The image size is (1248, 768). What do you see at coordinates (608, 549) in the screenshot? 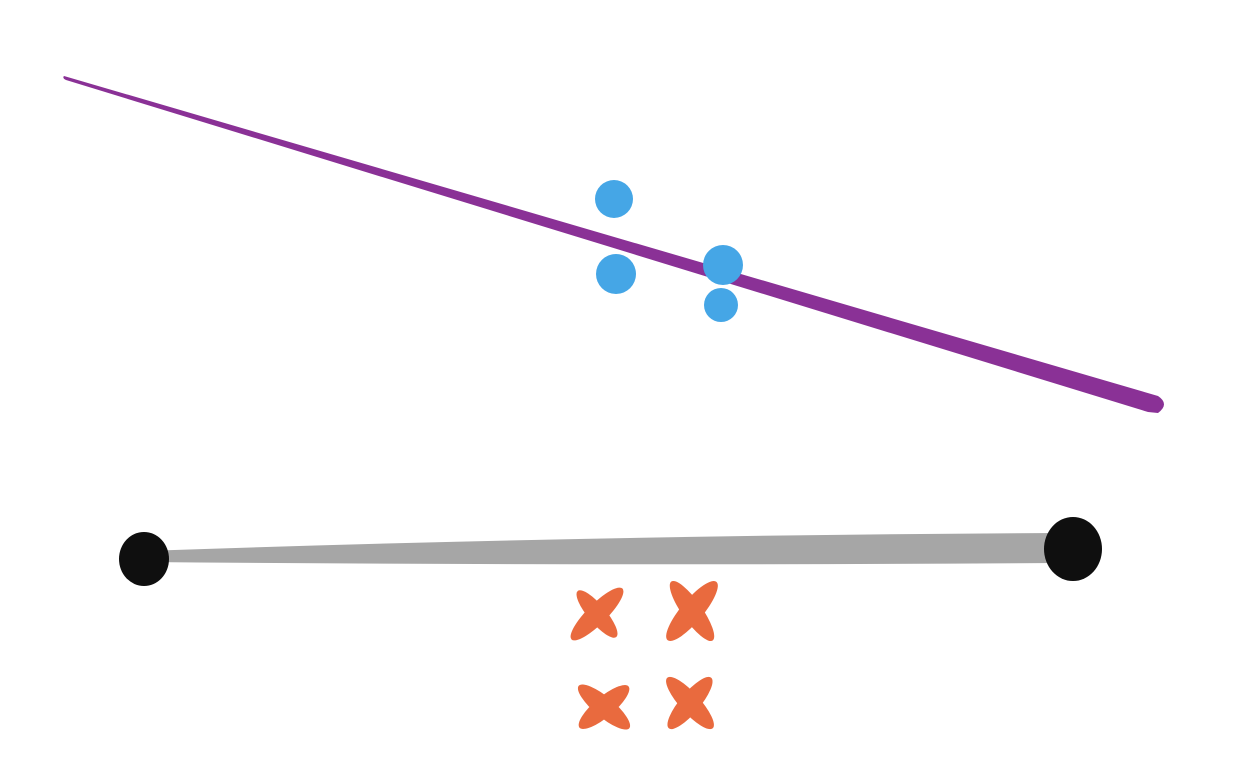
I see `gray-segment-bar` at bounding box center [608, 549].